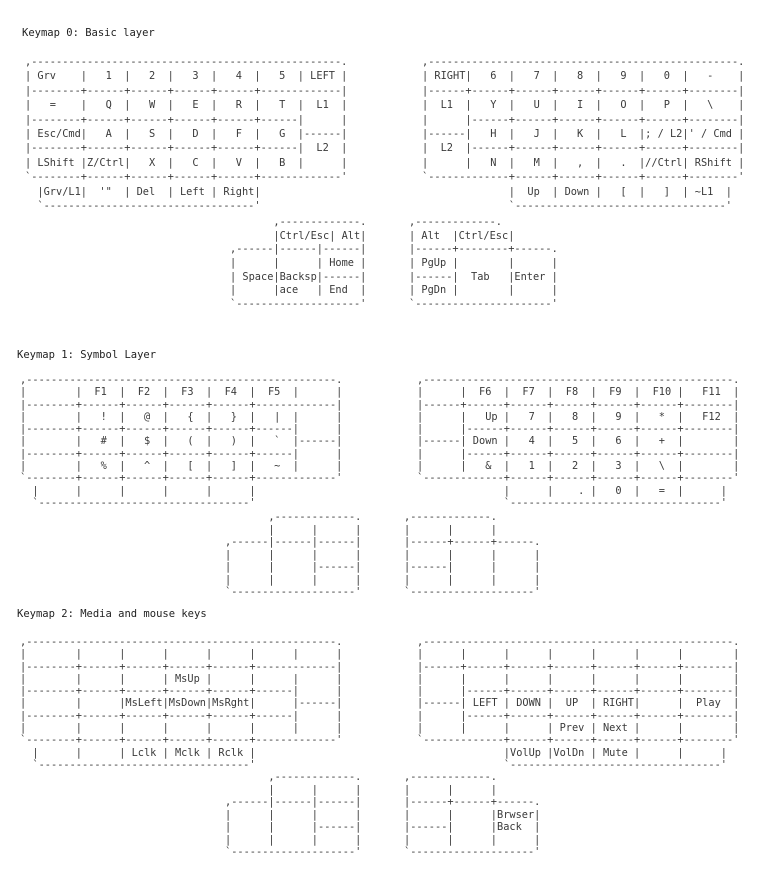 The image size is (765, 883). I want to click on keymap-diagram-line: | | |MsLeft|MsDown|MsRght| |------|, so click(181, 703).